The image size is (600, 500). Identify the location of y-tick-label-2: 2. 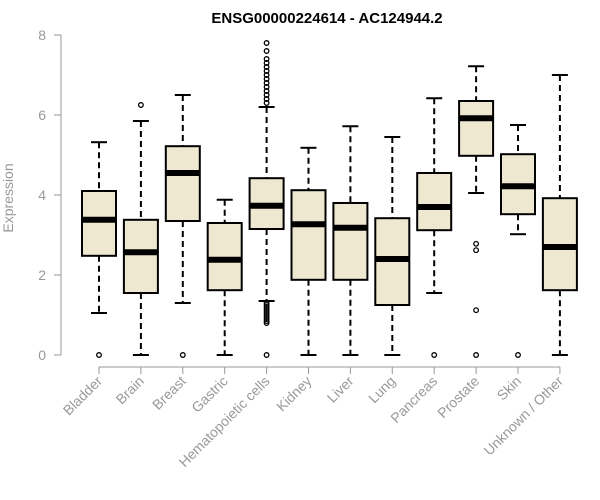
(42, 275).